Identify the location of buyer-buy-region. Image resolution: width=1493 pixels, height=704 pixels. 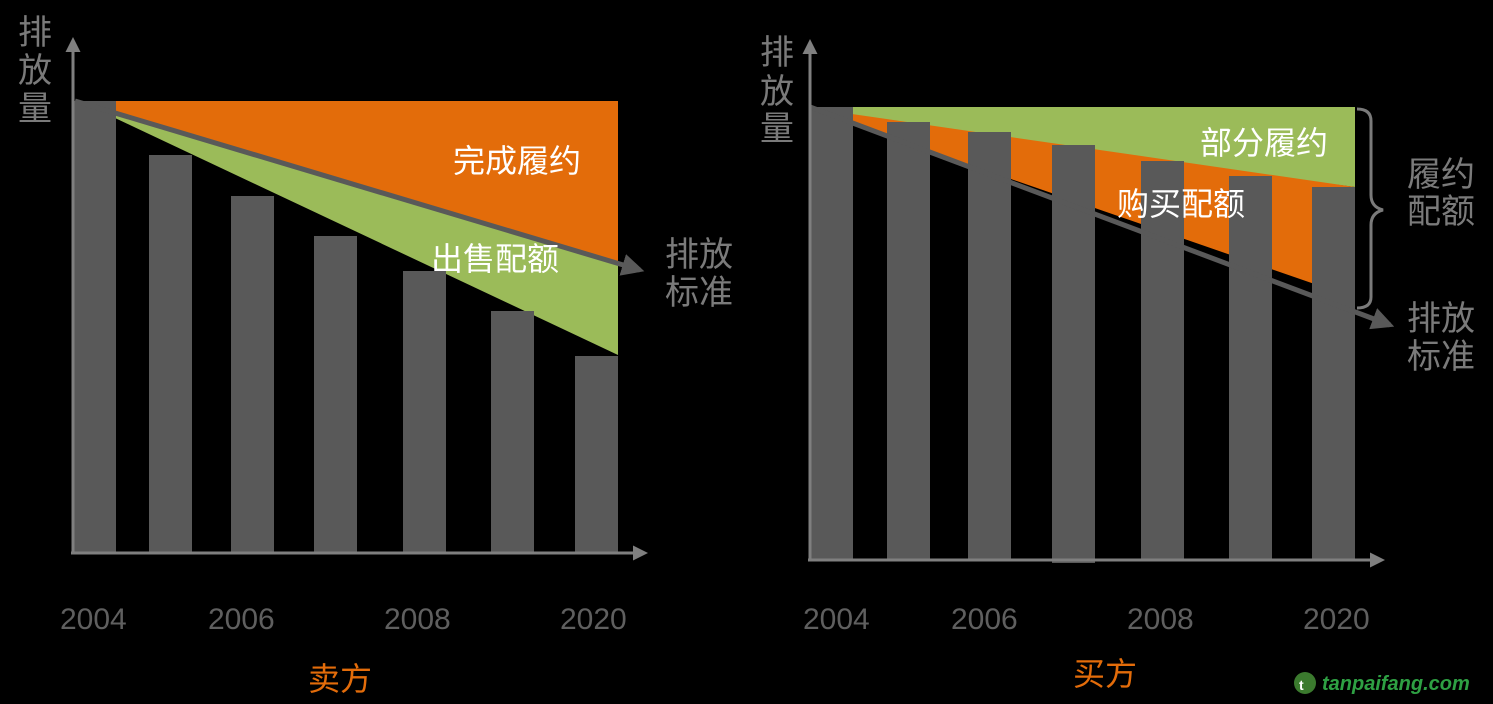
(1096, 205).